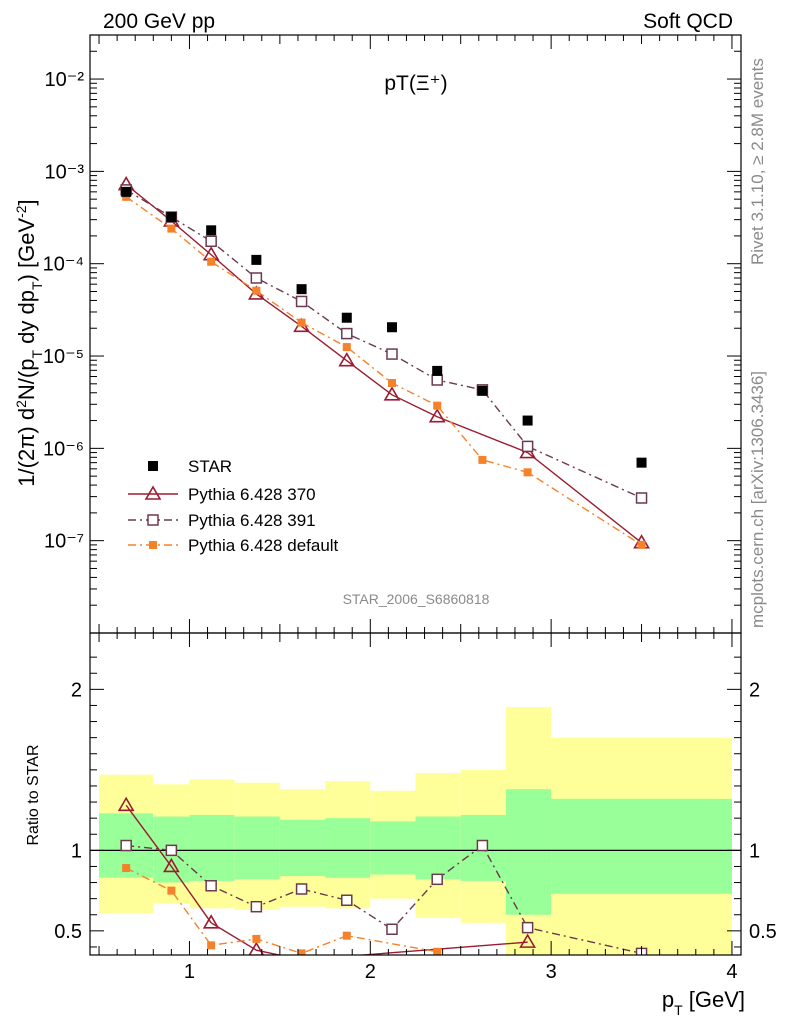  I want to click on legend-label: STAR, so click(210, 466).